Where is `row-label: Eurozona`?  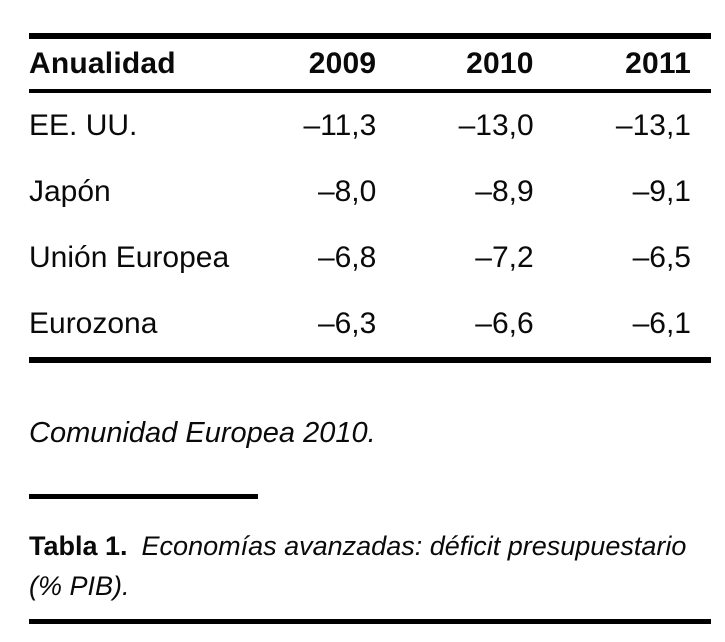 row-label: Eurozona is located at coordinates (93, 323).